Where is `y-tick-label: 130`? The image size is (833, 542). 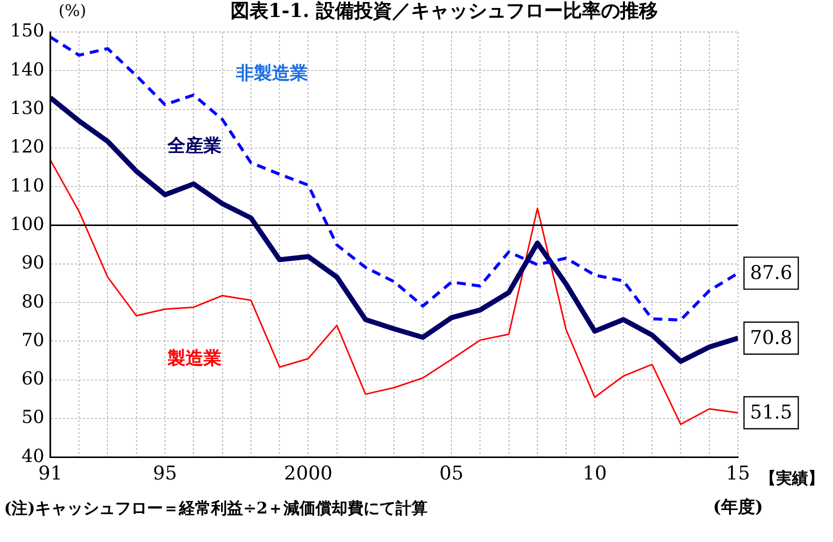 y-tick-label: 130 is located at coordinates (27, 108).